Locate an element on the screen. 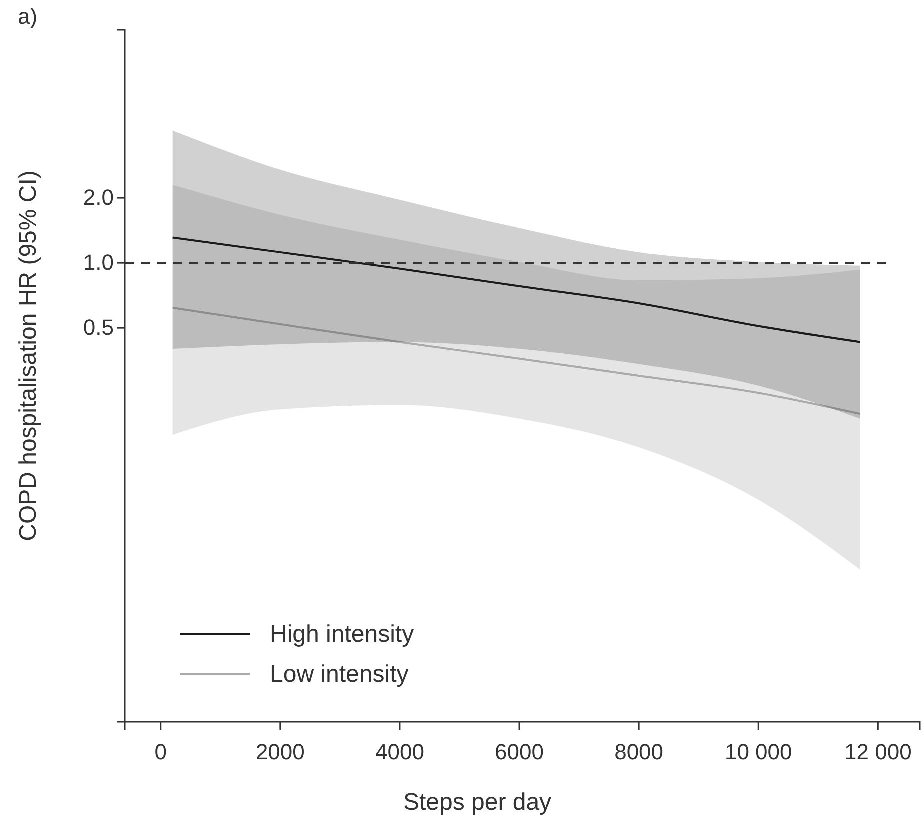 This screenshot has width=923, height=821. x-tick-label: 10 000 is located at coordinates (758, 751).